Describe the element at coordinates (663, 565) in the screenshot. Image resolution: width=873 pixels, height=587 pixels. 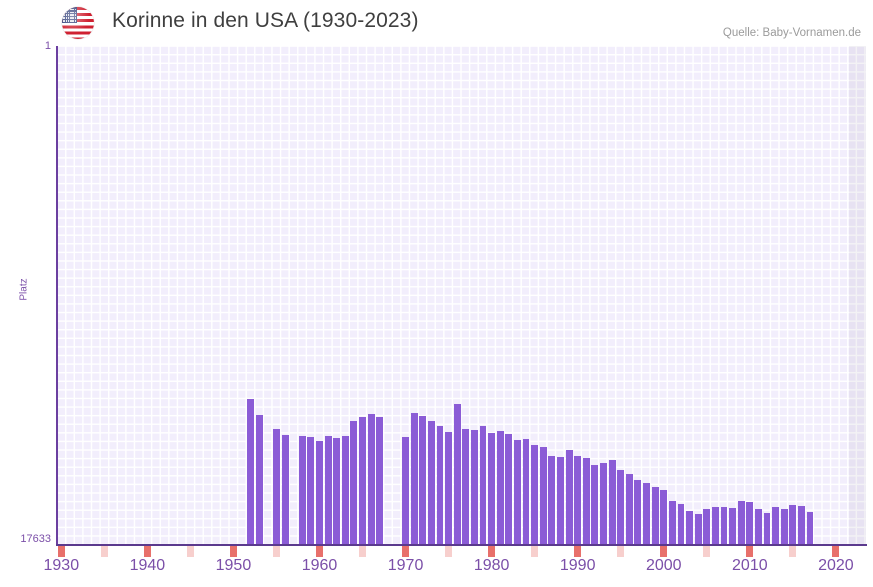
I see `x-axis-tick-label: 2000` at that location.